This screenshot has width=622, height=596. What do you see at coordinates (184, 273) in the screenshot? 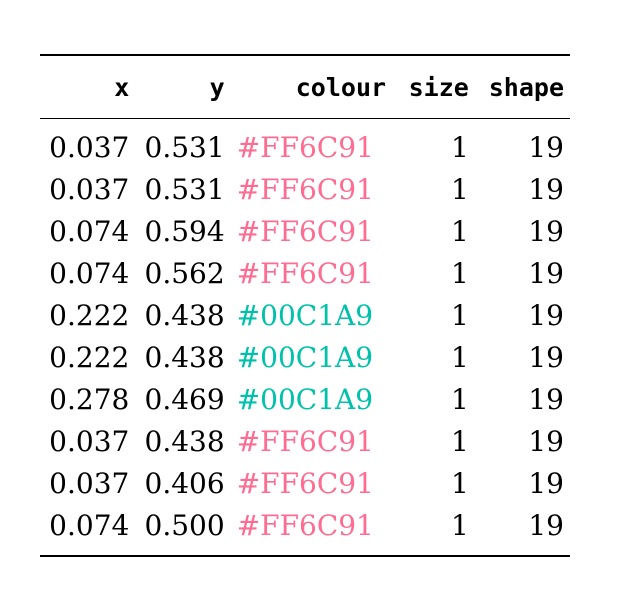
I see `cell-y: 0.562` at bounding box center [184, 273].